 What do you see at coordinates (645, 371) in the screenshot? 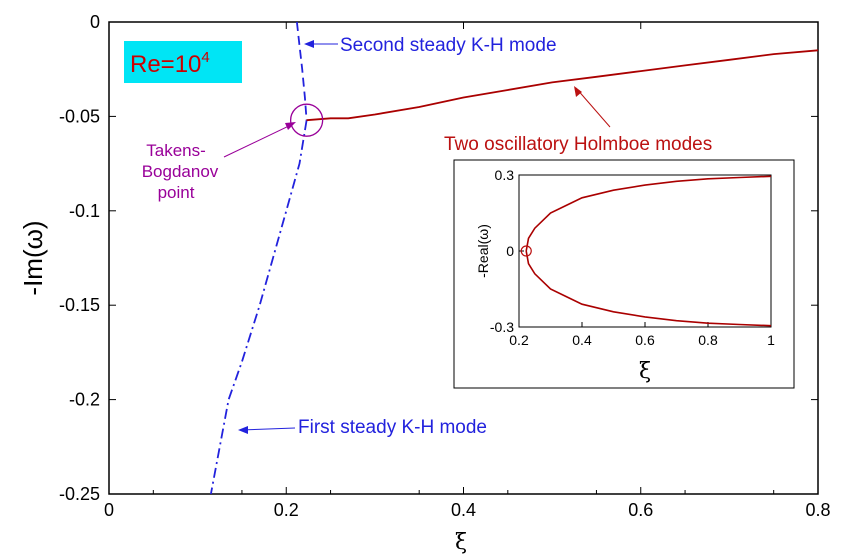
I see `inset-x-axis-label: ξ` at bounding box center [645, 371].